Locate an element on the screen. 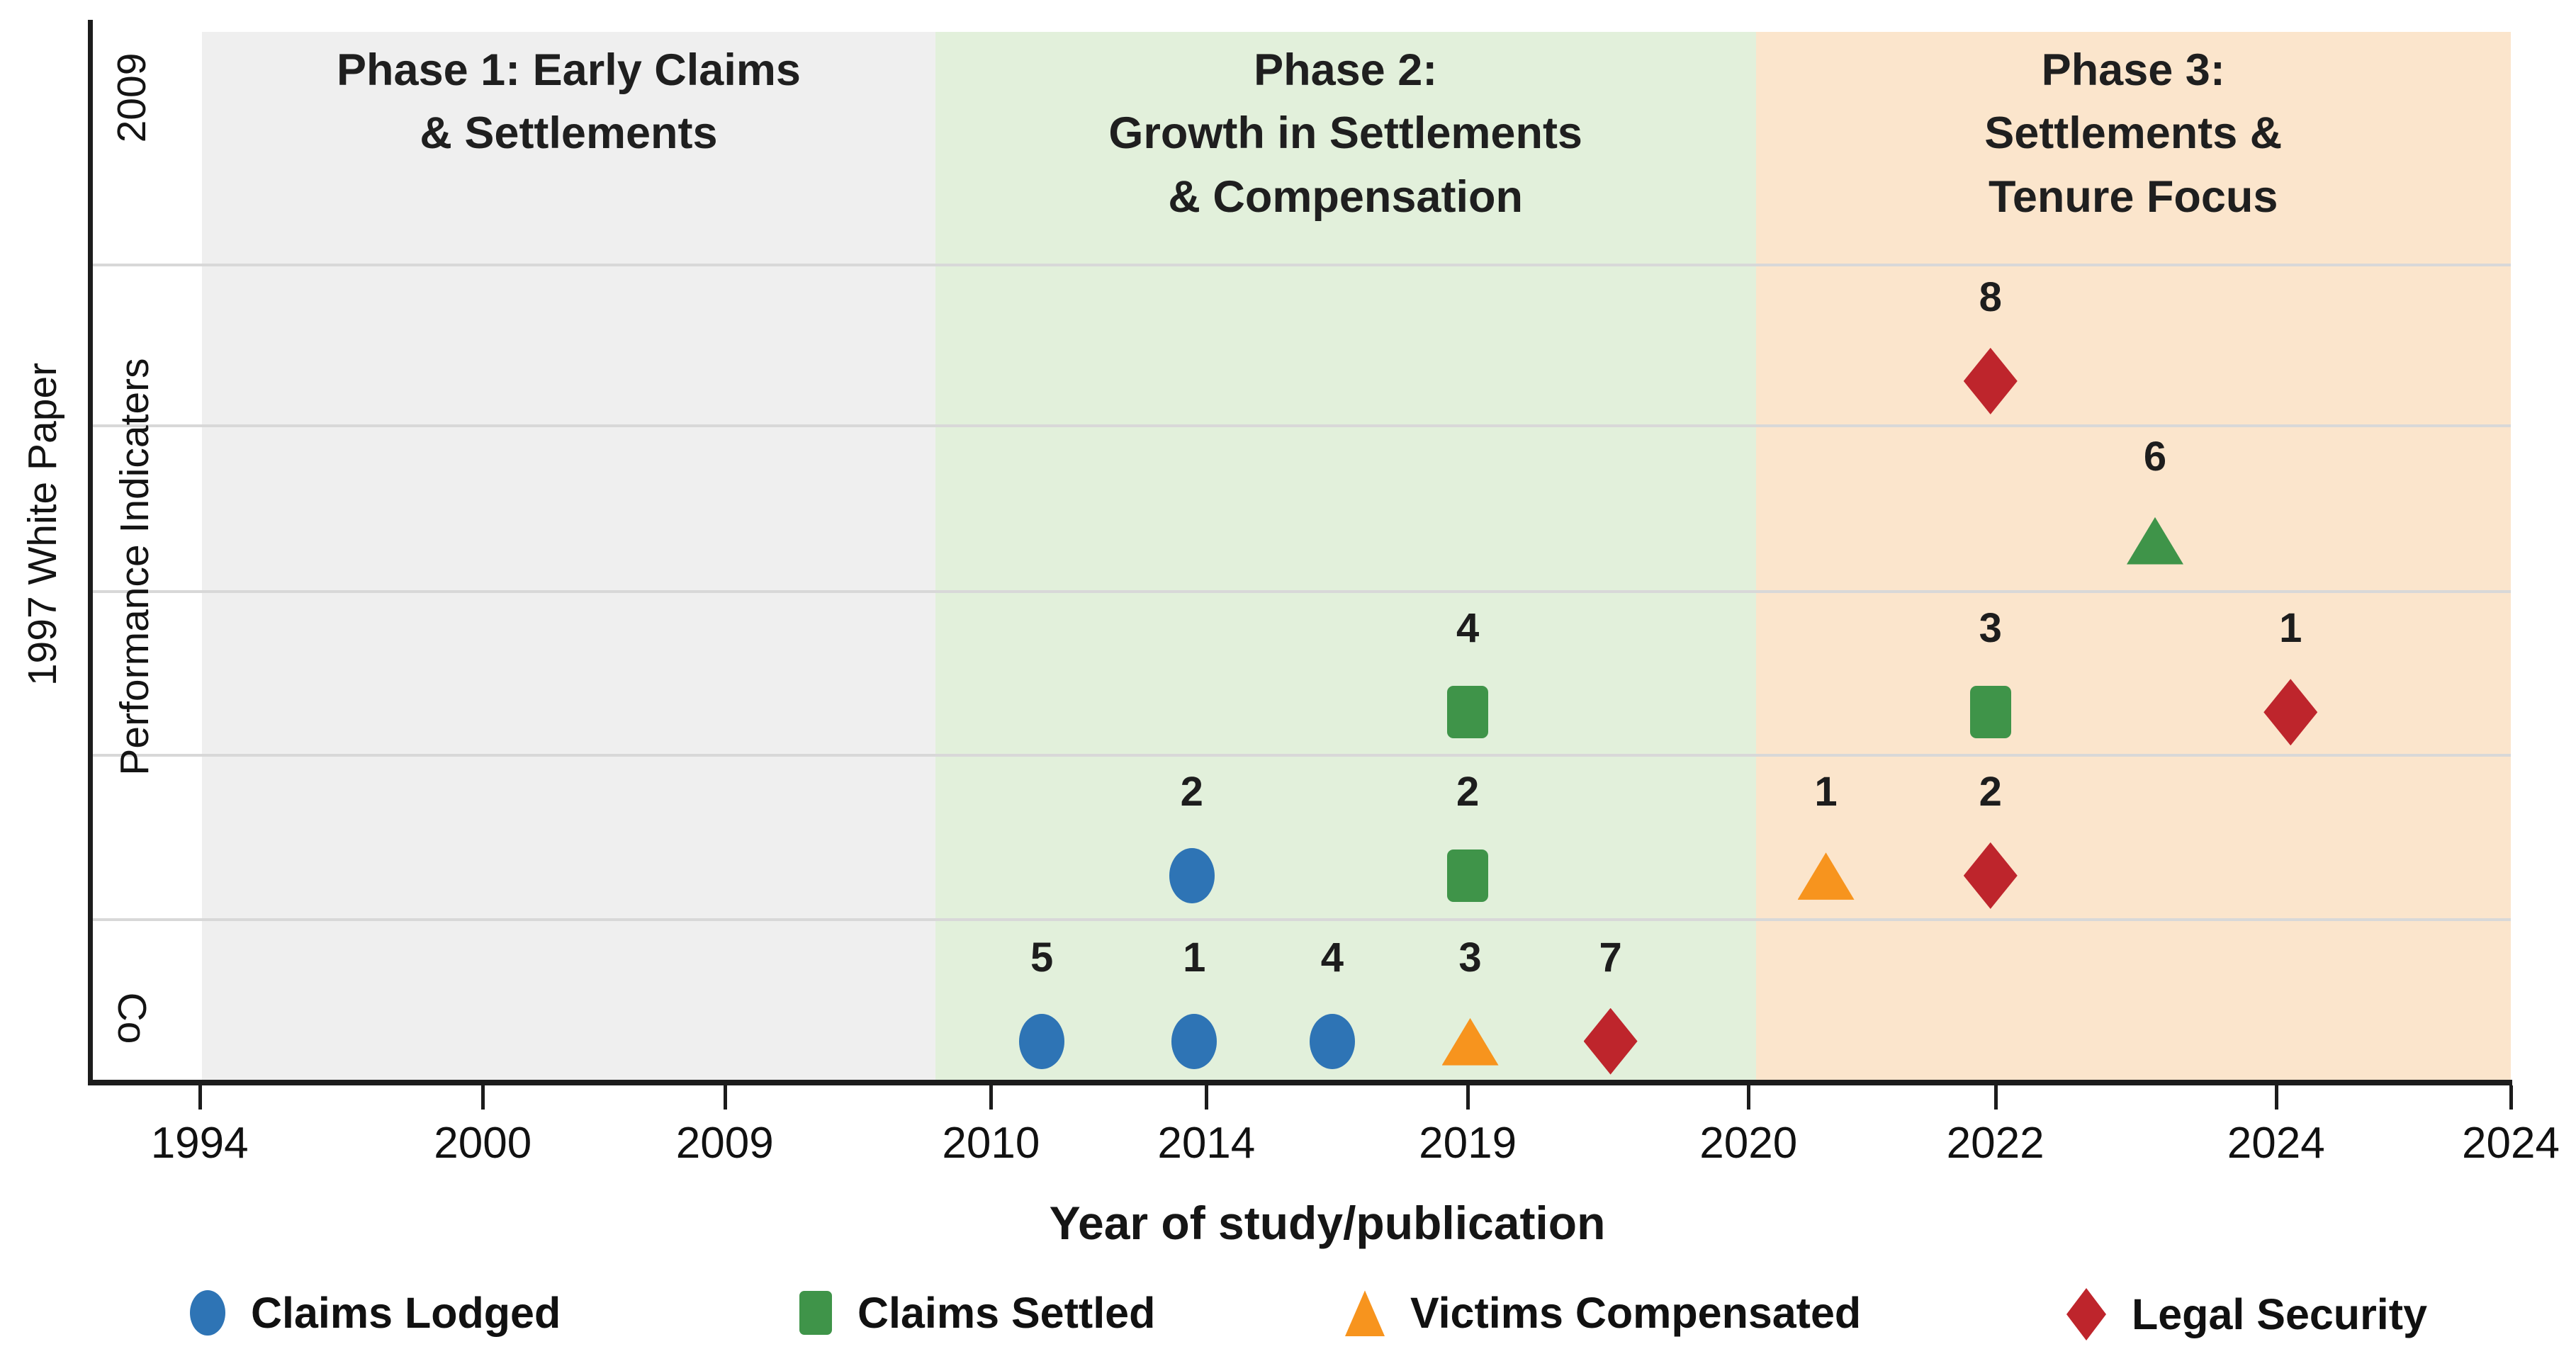 The width and height of the screenshot is (2576, 1366). x-axis-line is located at coordinates (1300, 1082).